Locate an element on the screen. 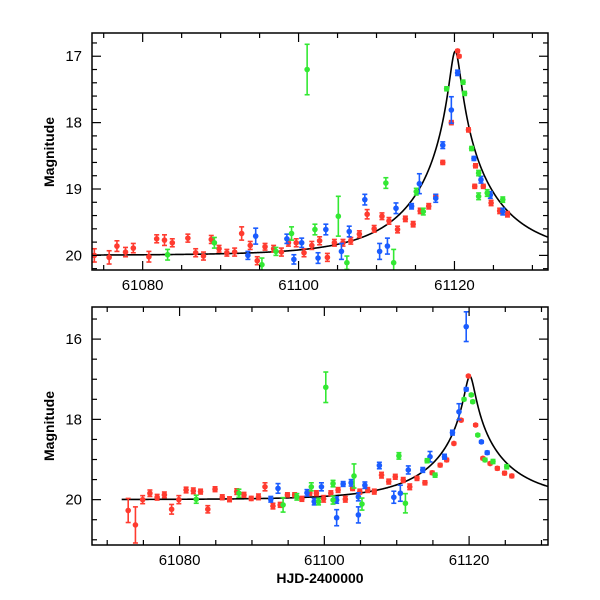  y-tick-label: 16 is located at coordinates (73, 339).